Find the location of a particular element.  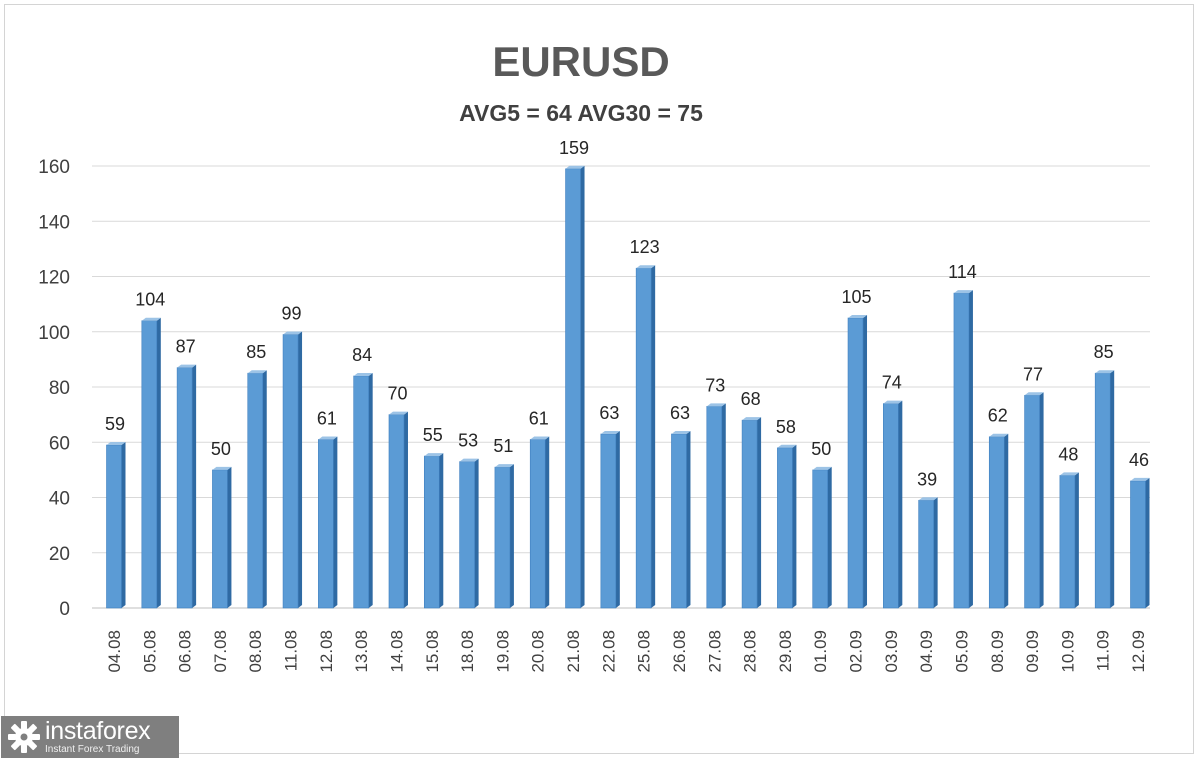

data-label: 62 is located at coordinates (998, 416).